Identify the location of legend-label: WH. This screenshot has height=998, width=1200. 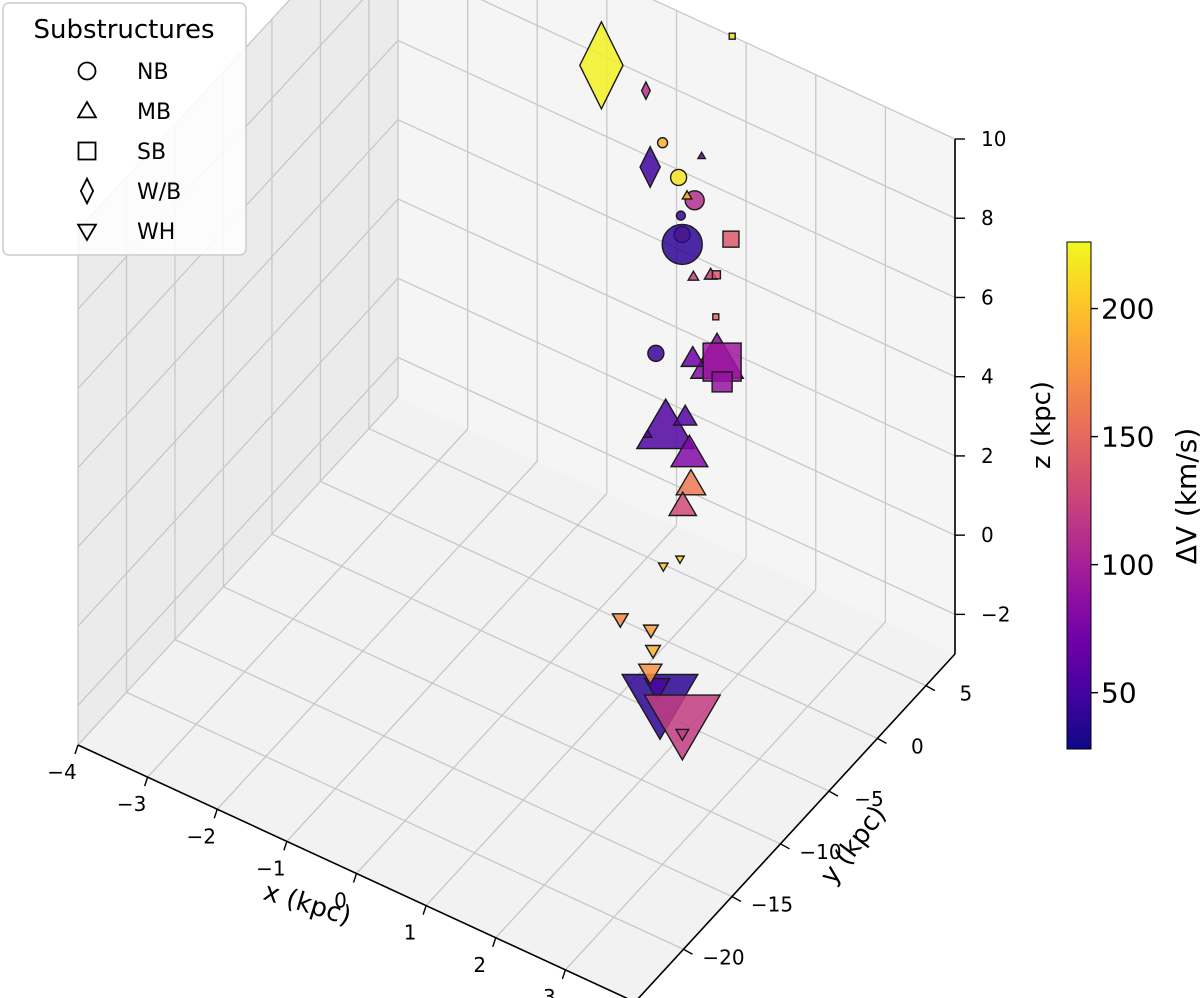
(156, 232).